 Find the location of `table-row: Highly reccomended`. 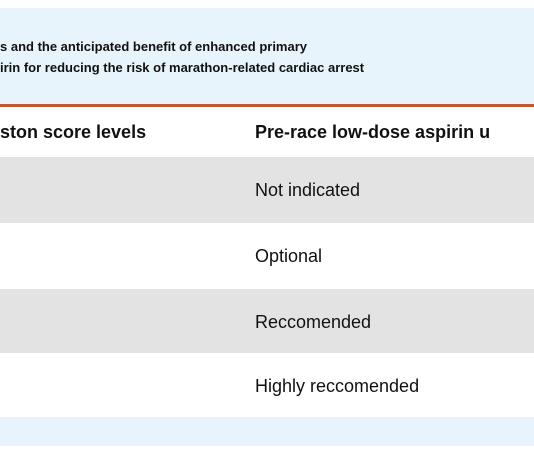

table-row: Highly reccomended is located at coordinates (267, 386).